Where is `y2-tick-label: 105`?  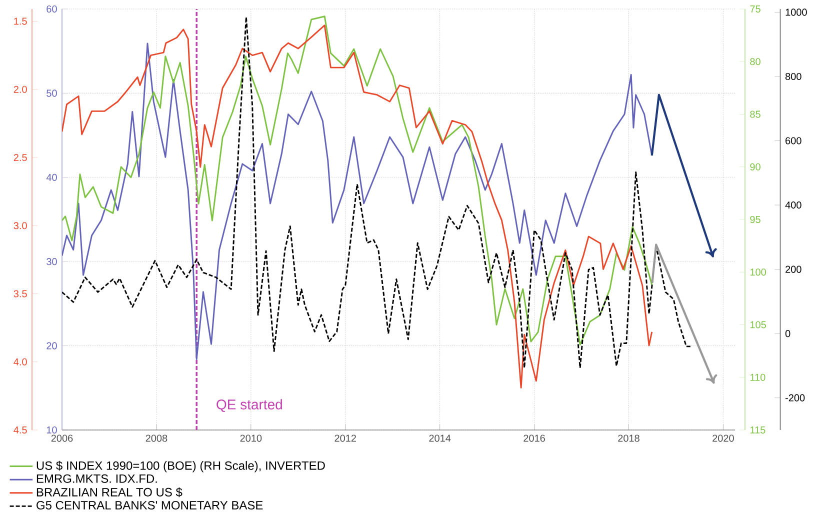 y2-tick-label: 105 is located at coordinates (758, 324).